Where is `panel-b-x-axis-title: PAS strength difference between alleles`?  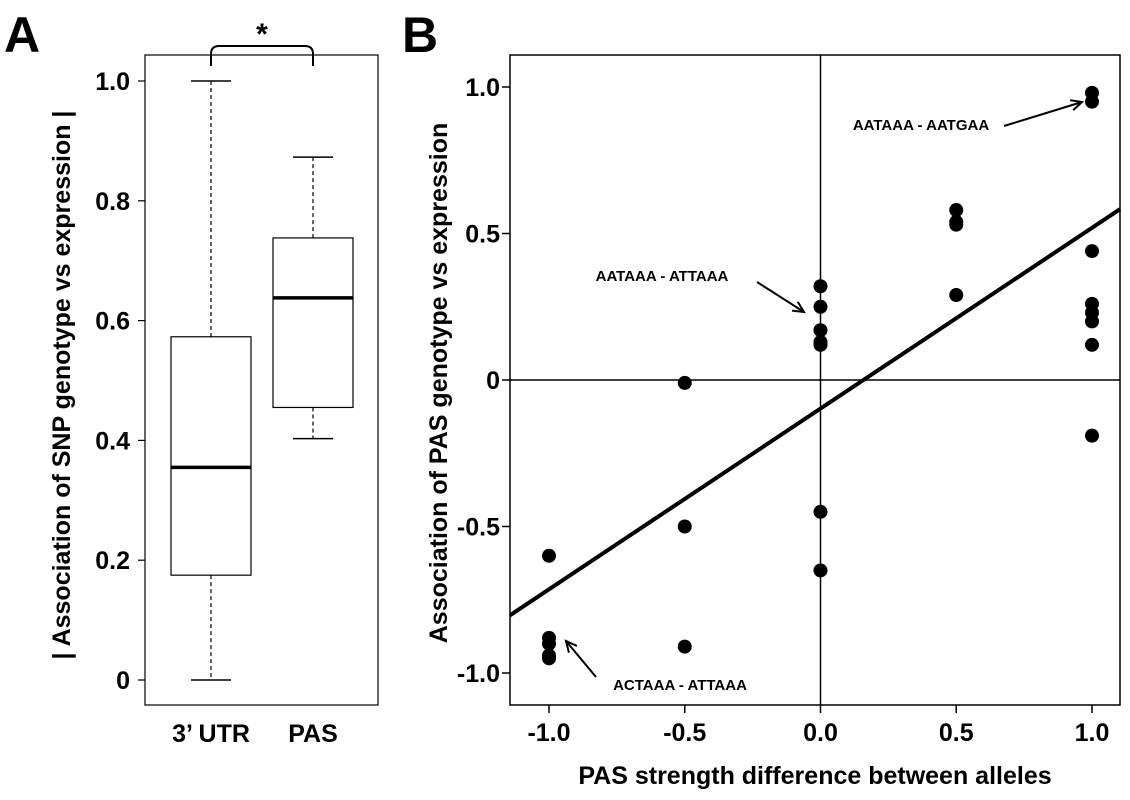
panel-b-x-axis-title: PAS strength difference between alleles is located at coordinates (814, 776).